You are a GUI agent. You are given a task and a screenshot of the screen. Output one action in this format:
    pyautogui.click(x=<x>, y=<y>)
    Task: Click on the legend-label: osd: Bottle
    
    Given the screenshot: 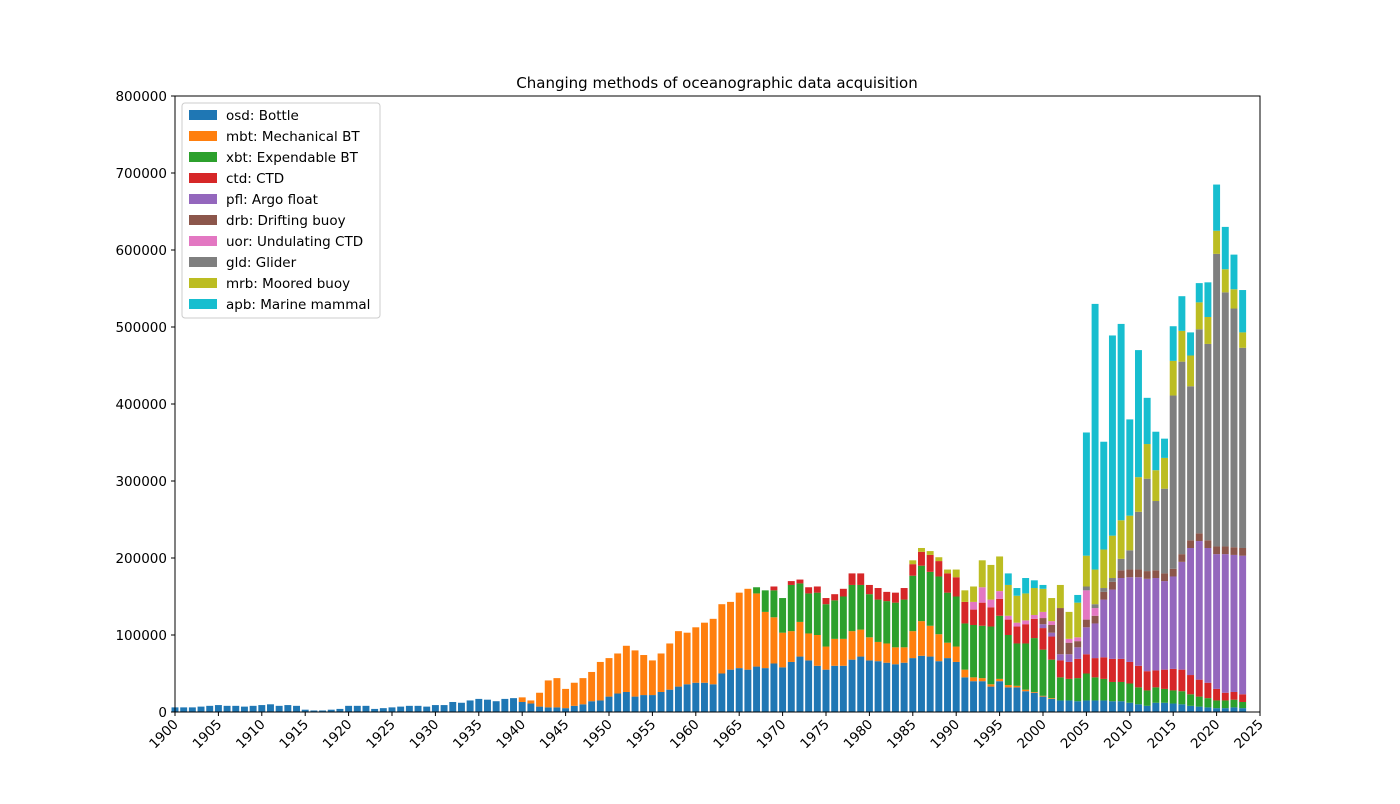 What is the action you would take?
    pyautogui.click(x=262, y=116)
    